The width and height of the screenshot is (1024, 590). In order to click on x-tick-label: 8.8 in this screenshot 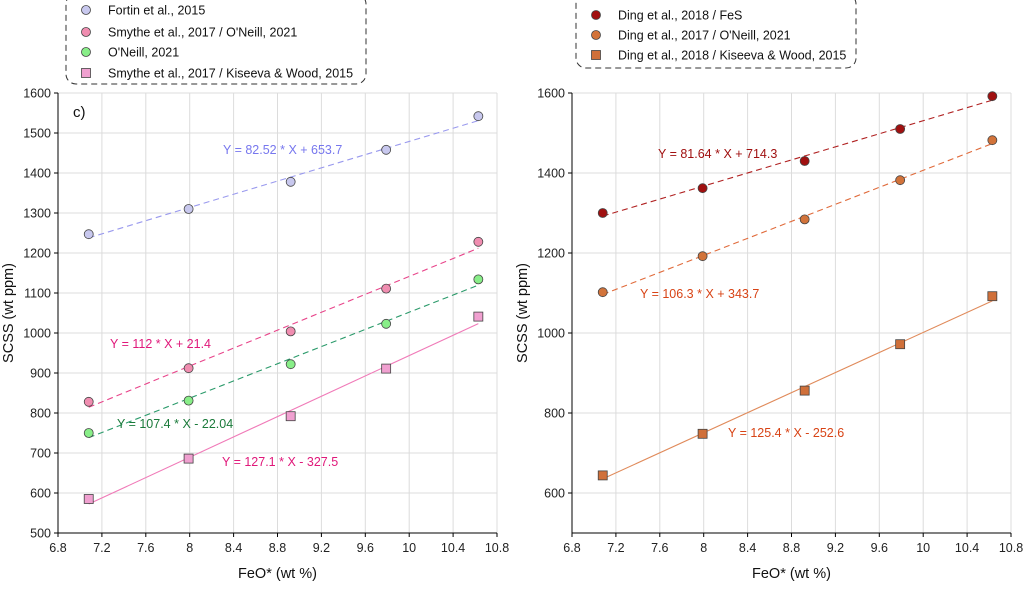, I will do `click(277, 548)`.